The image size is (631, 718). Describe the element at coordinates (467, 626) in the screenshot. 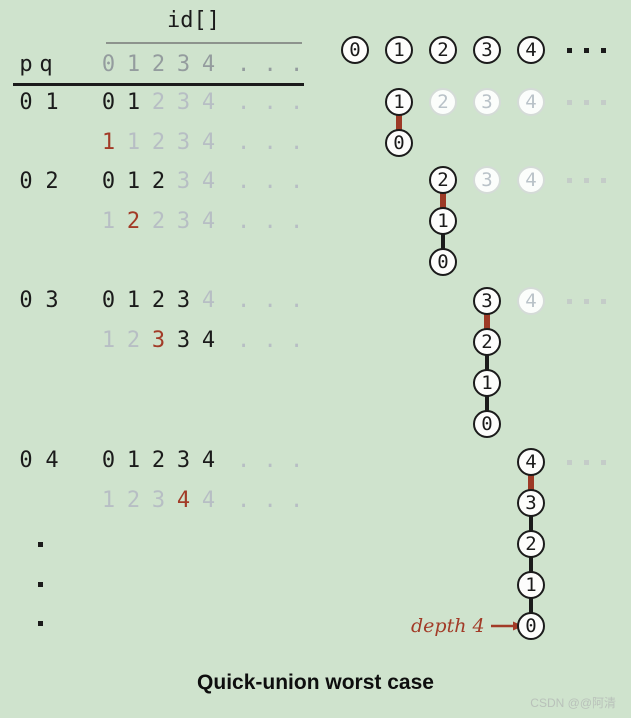

I see `depth-annotation: depth 4` at that location.